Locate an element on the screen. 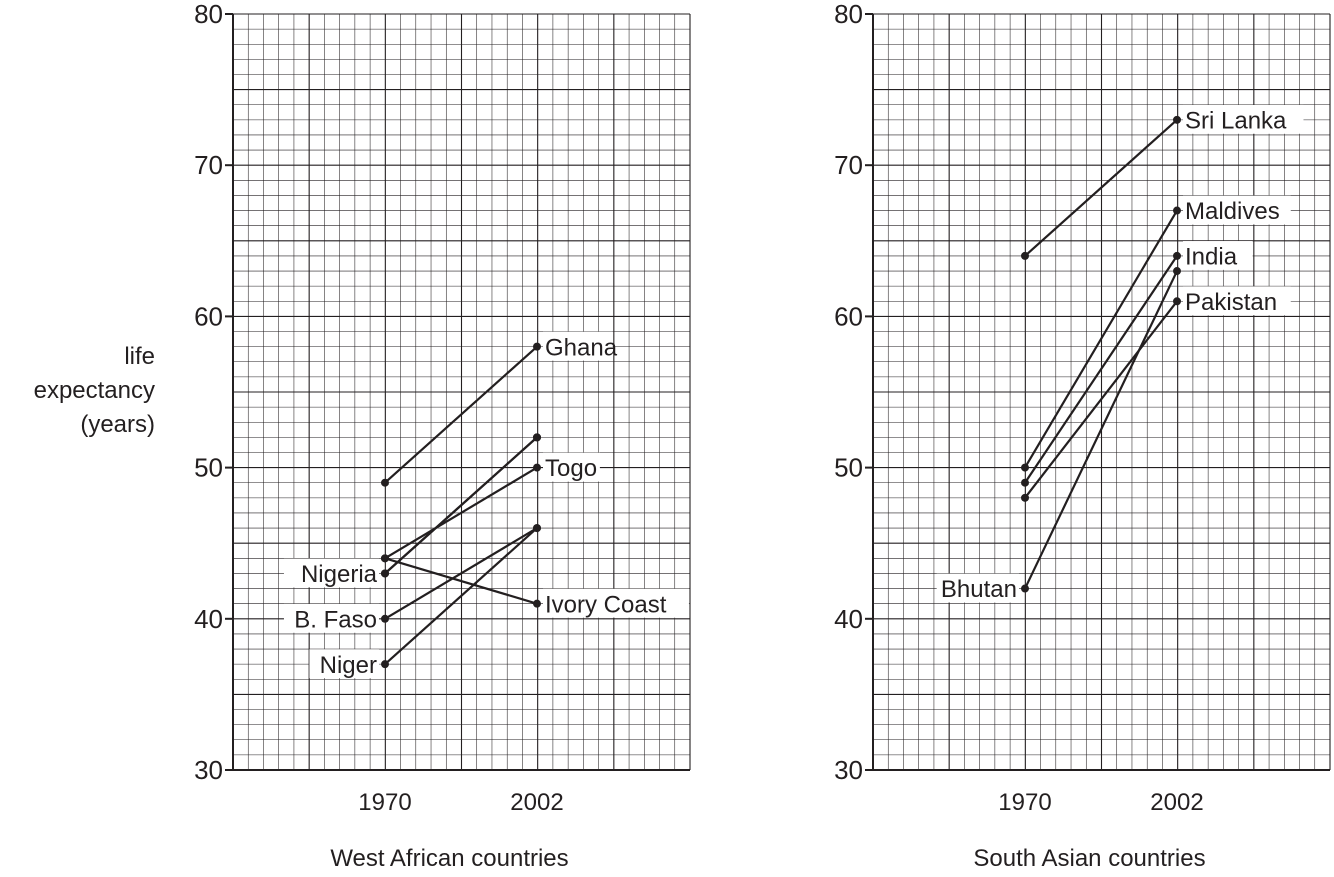 This screenshot has width=1334, height=877. series-label: India is located at coordinates (1211, 257).